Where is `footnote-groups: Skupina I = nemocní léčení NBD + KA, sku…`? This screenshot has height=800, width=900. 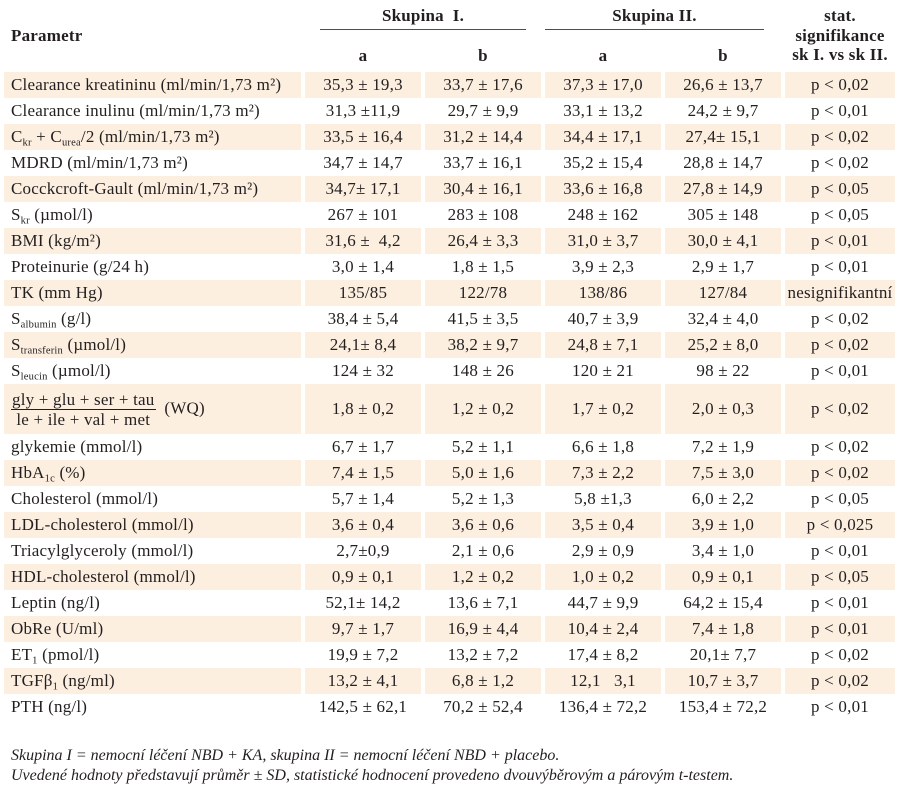
footnote-groups: Skupina I = nemocní léčení NBD + KA, sku… is located at coordinates (285, 755).